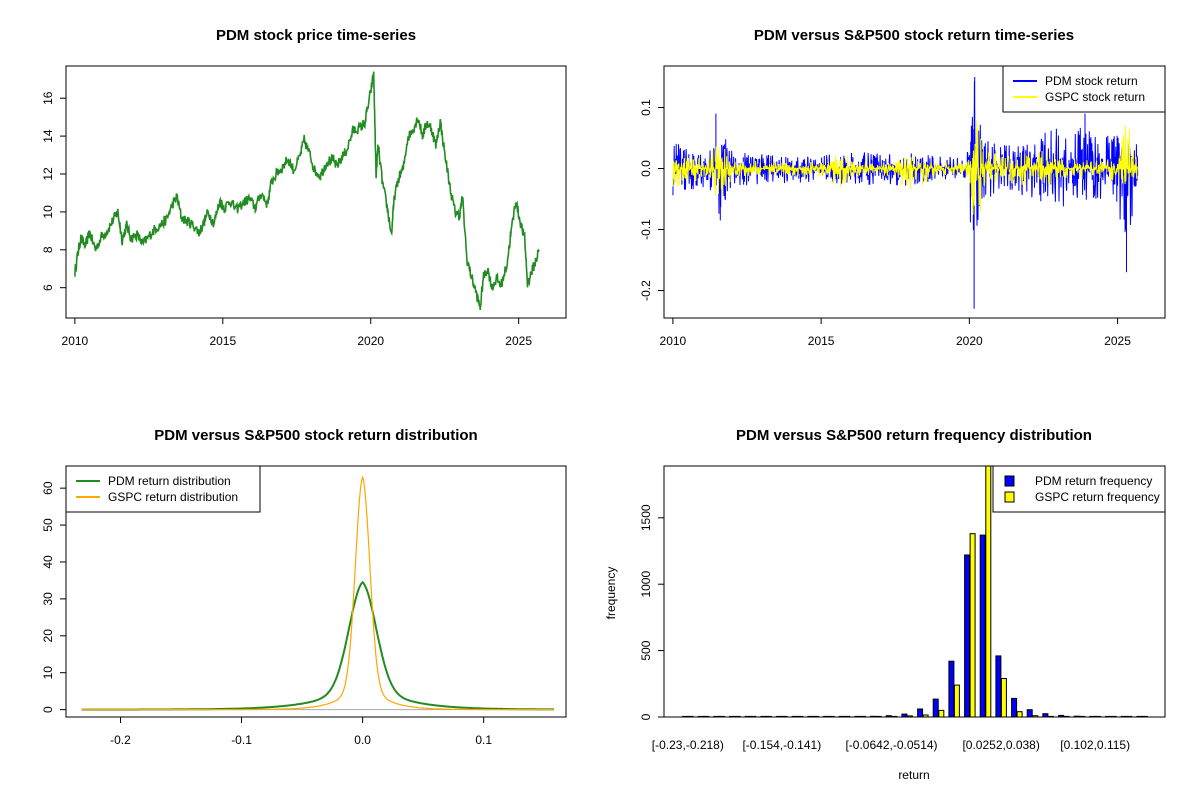 The height and width of the screenshot is (800, 1200). What do you see at coordinates (673, 341) in the screenshot?
I see `x-tick-label: 2010` at bounding box center [673, 341].